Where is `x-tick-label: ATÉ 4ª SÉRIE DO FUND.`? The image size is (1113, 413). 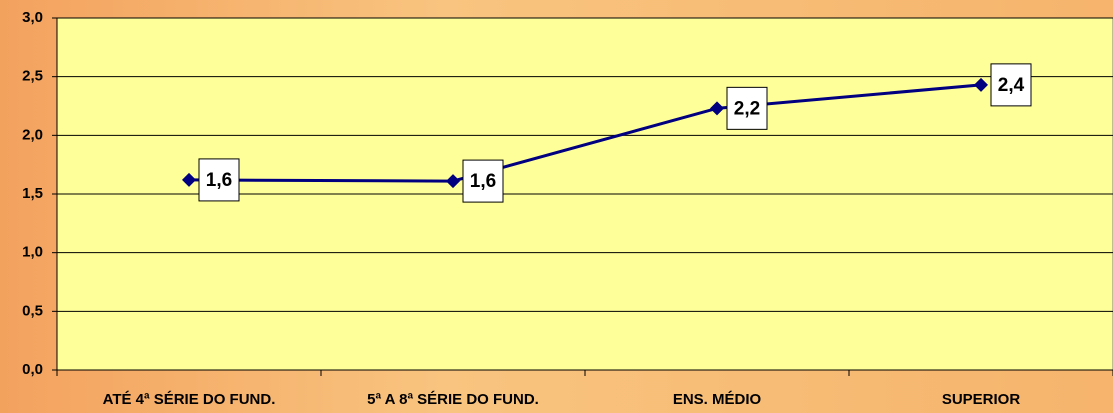
x-tick-label: ATÉ 4ª SÉRIE DO FUND. is located at coordinates (189, 399).